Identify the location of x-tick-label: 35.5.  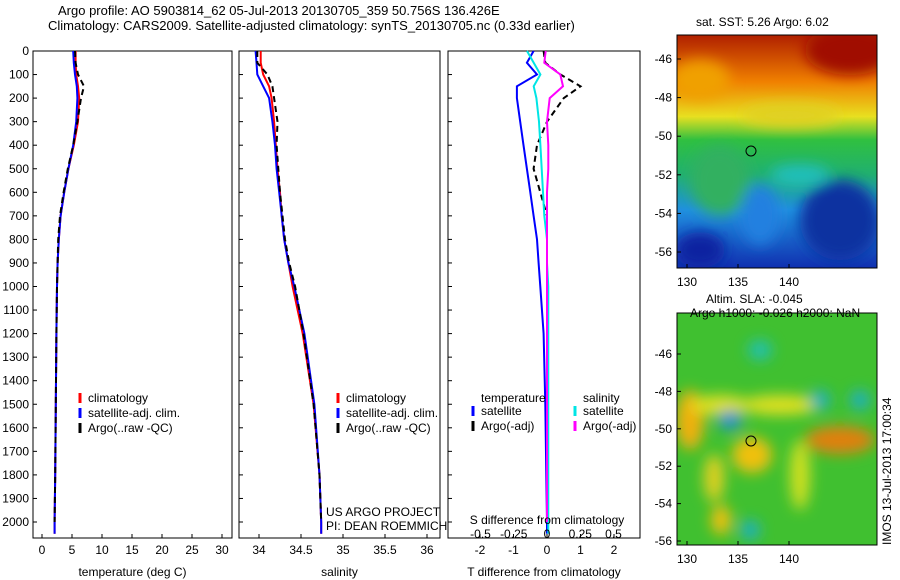
(385, 550).